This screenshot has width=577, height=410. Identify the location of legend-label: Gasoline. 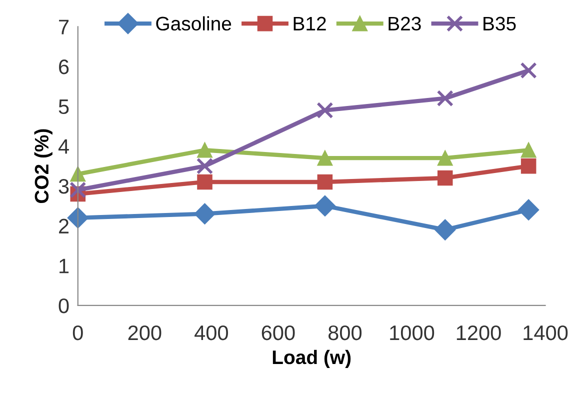
(194, 23).